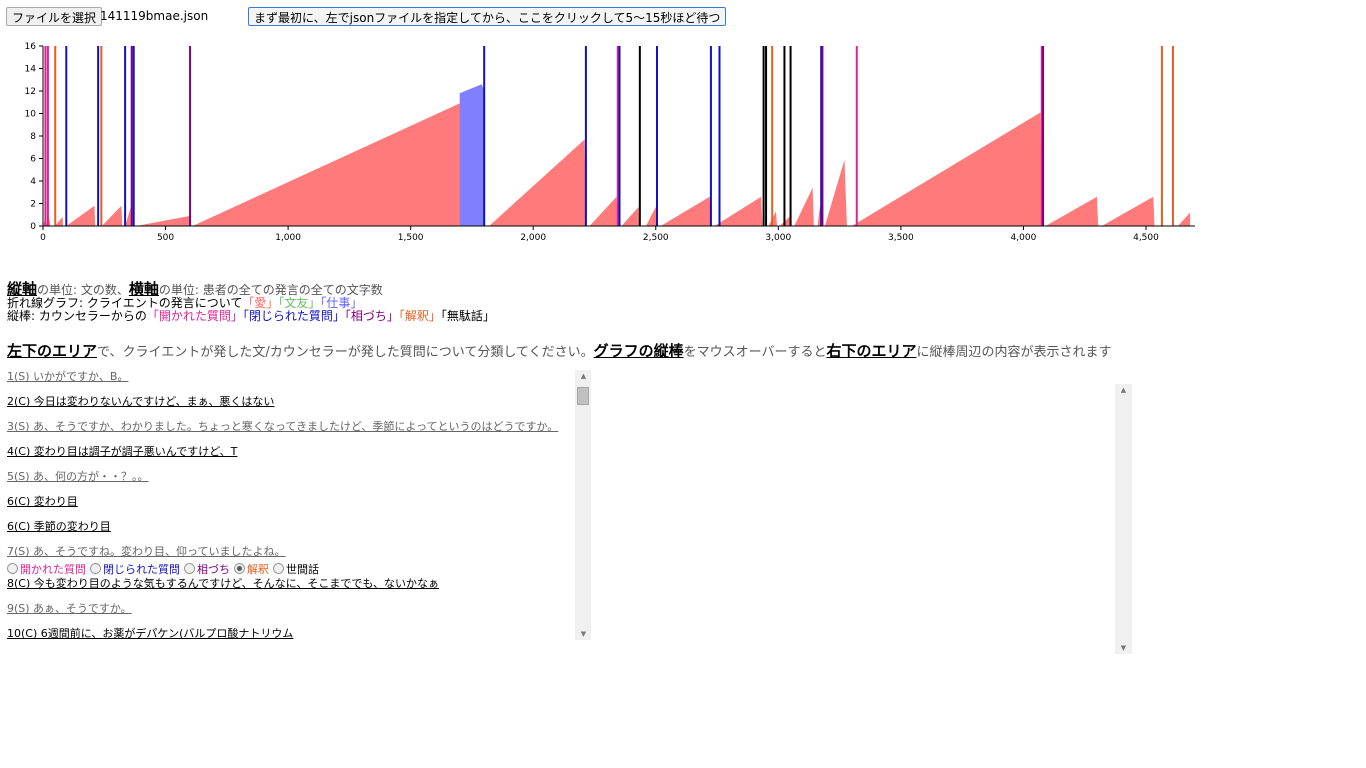 Image resolution: width=1366 pixels, height=768 pixels. What do you see at coordinates (33, 160) in the screenshot?
I see `y-tick-label: 6` at bounding box center [33, 160].